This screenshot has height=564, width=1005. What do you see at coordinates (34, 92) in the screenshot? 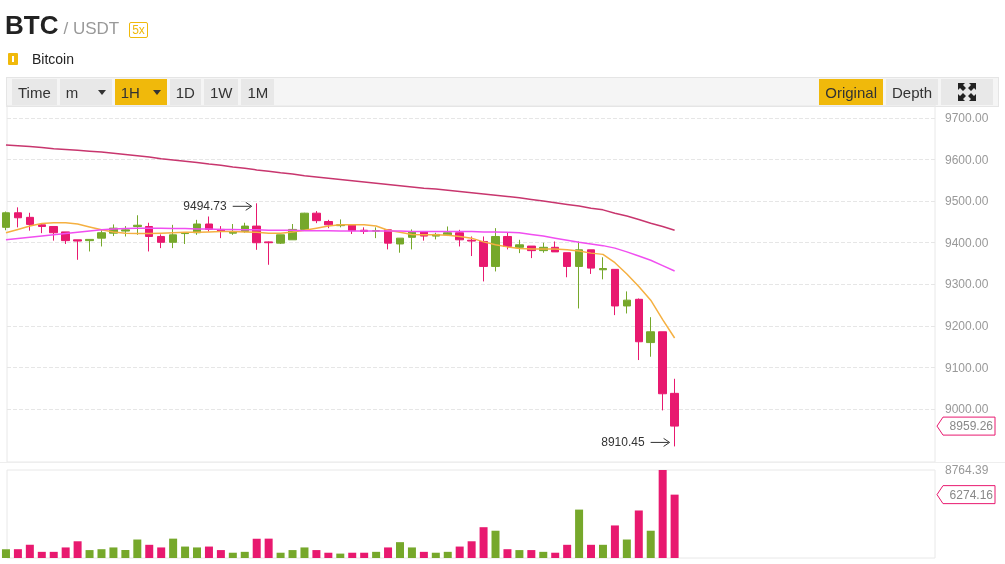
I see `text: Time` at bounding box center [34, 92].